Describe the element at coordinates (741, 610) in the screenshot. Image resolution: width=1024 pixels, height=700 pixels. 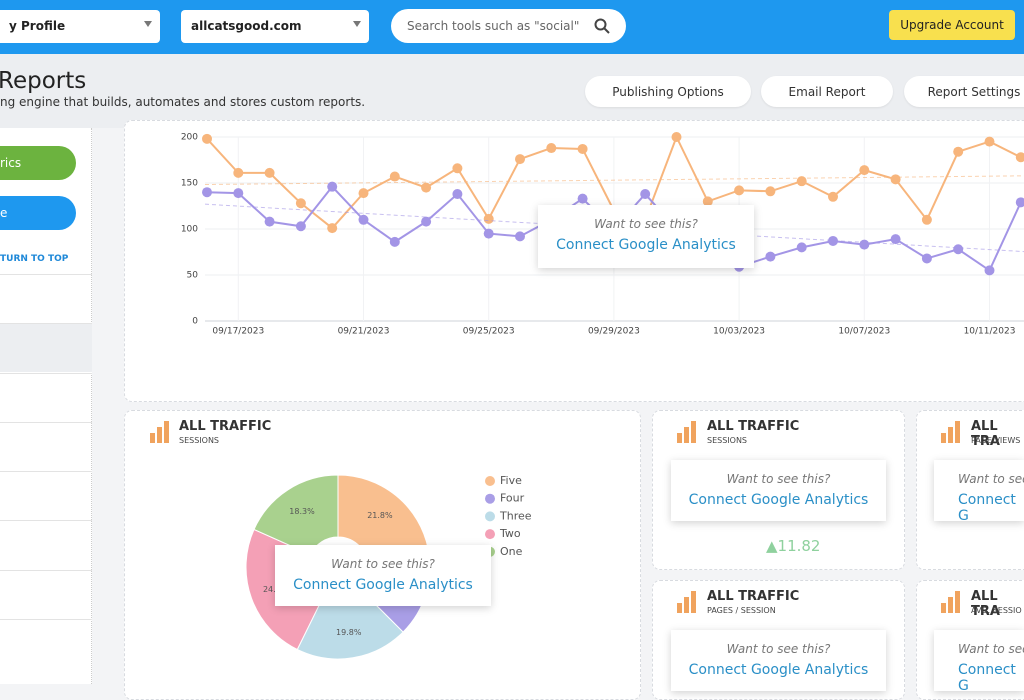
I see `tile-subtitle: PAGES / SESSION` at that location.